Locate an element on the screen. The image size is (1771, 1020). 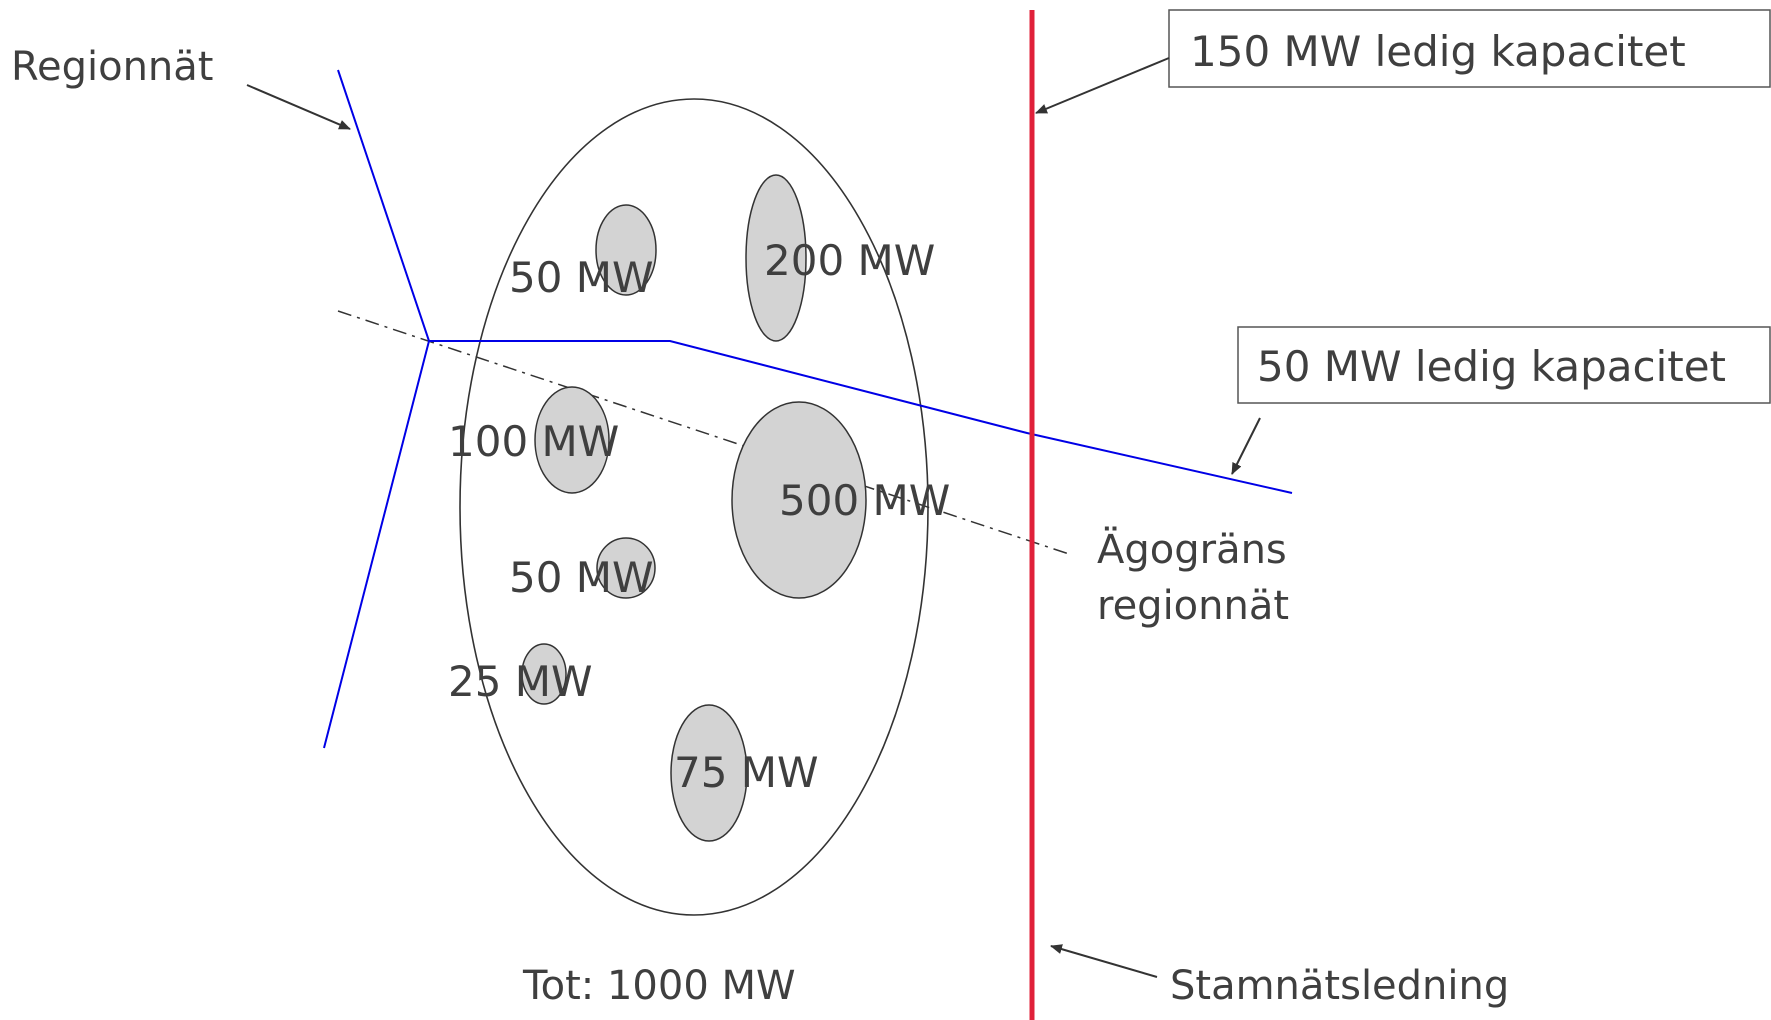
regional-grid-branch is located at coordinates (376, 544).